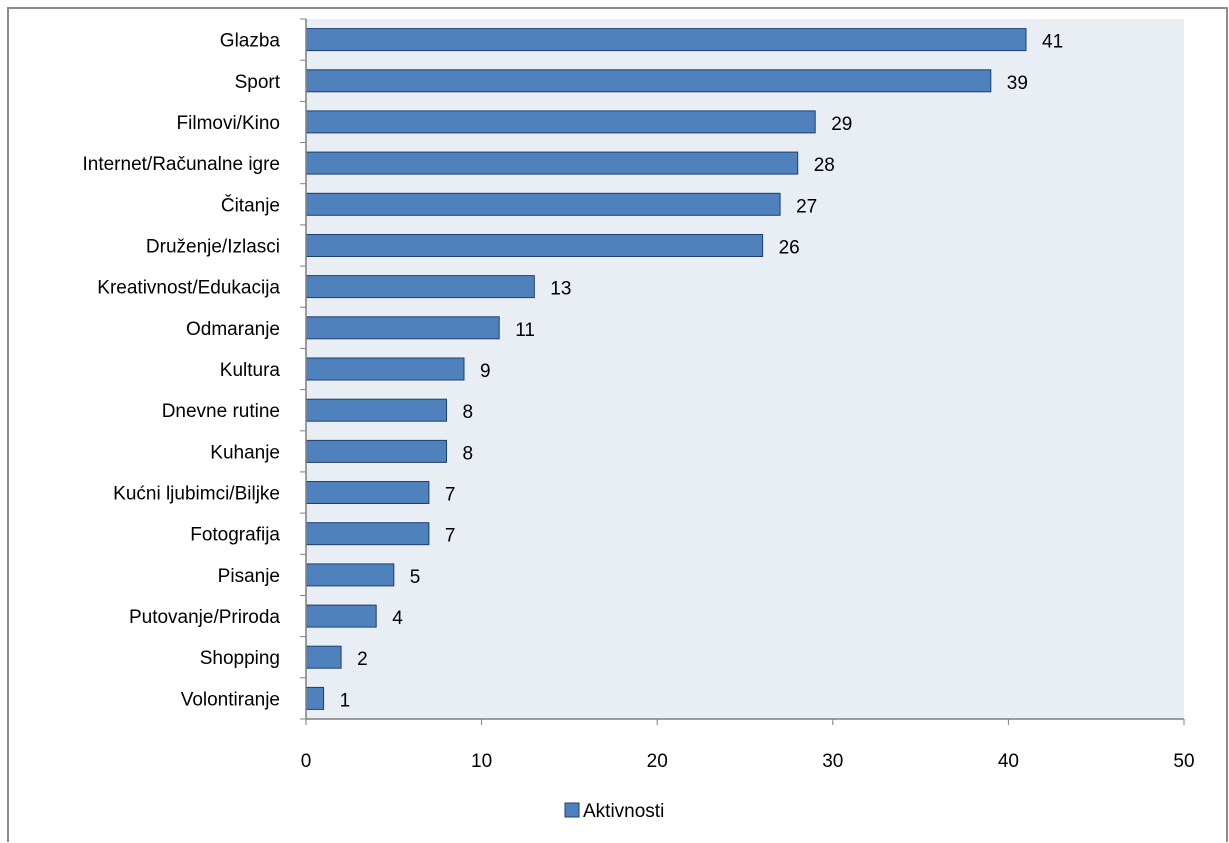 The image size is (1229, 843). I want to click on category-label: Filmovi/Kino, so click(228, 123).